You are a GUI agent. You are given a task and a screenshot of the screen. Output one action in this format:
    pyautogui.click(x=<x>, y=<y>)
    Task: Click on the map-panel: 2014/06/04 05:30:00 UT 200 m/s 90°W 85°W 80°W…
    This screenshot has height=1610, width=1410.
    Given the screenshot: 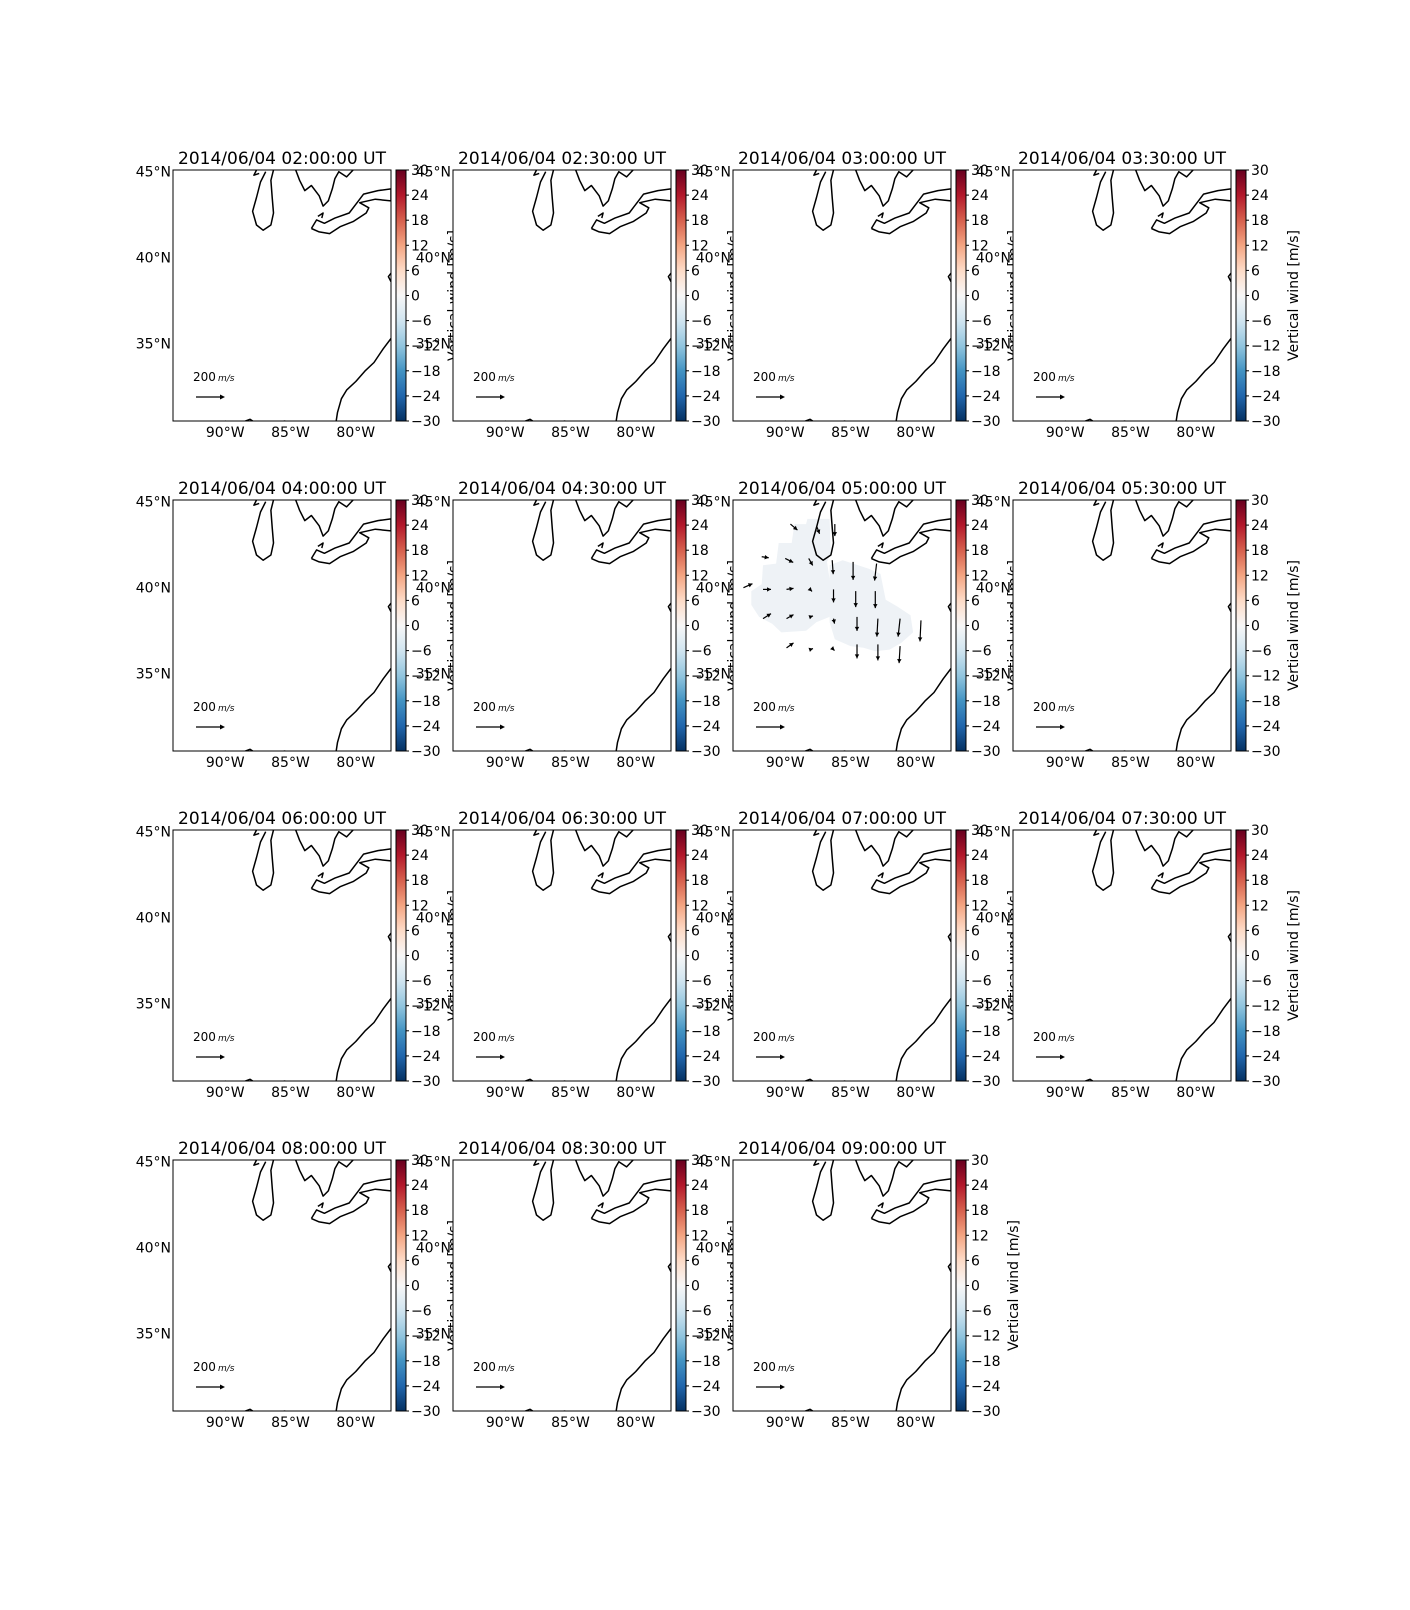 What is the action you would take?
    pyautogui.click(x=1139, y=625)
    